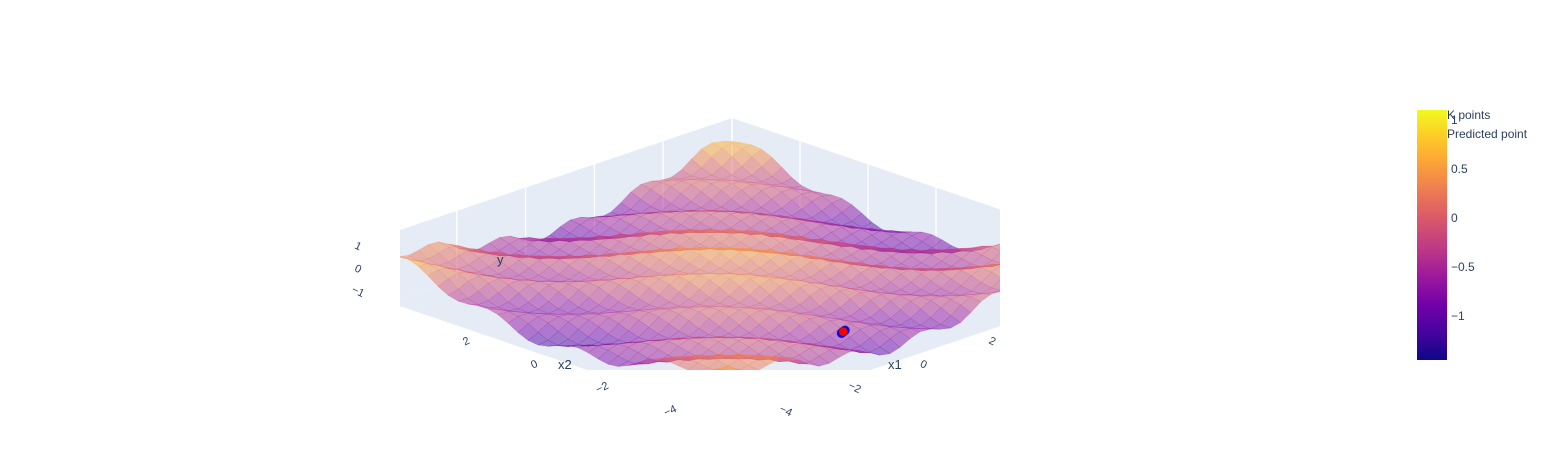 This screenshot has height=450, width=1545. I want to click on x1-tick-label: −2, so click(854, 388).